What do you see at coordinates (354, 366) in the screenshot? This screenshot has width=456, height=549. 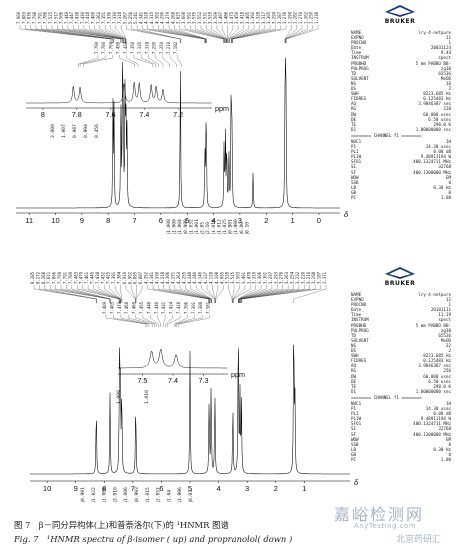 I see `param-key: AQ` at bounding box center [354, 366].